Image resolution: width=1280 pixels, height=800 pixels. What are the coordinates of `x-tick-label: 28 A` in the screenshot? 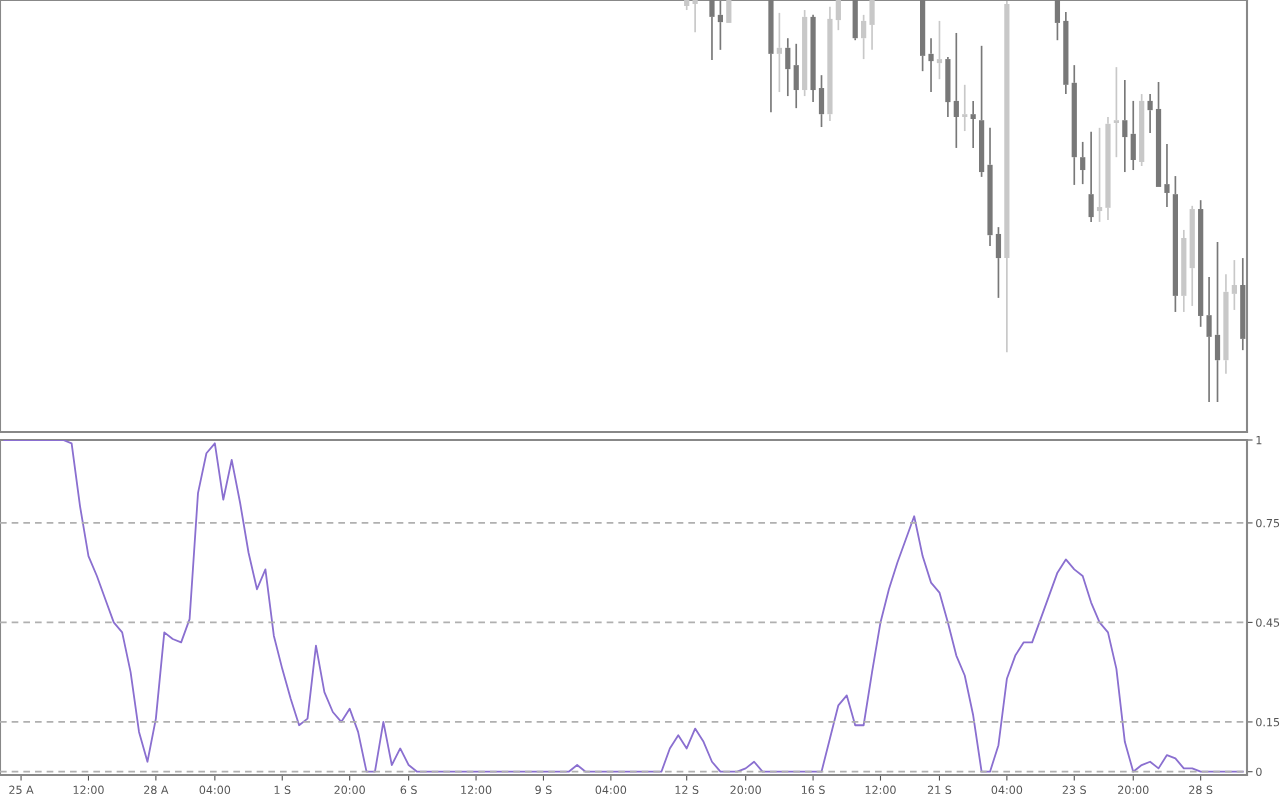 It's located at (156, 790).